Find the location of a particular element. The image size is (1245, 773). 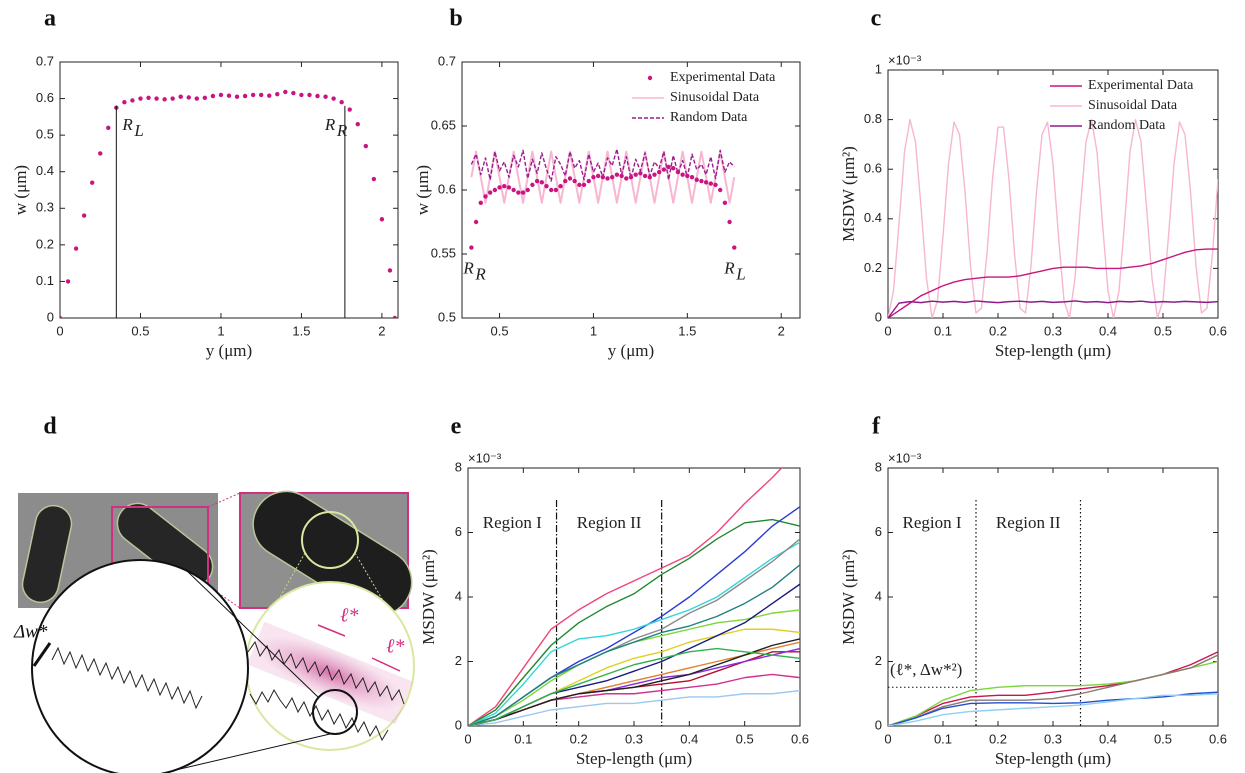

y-tick-label: 0.55 is located at coordinates (443, 252).